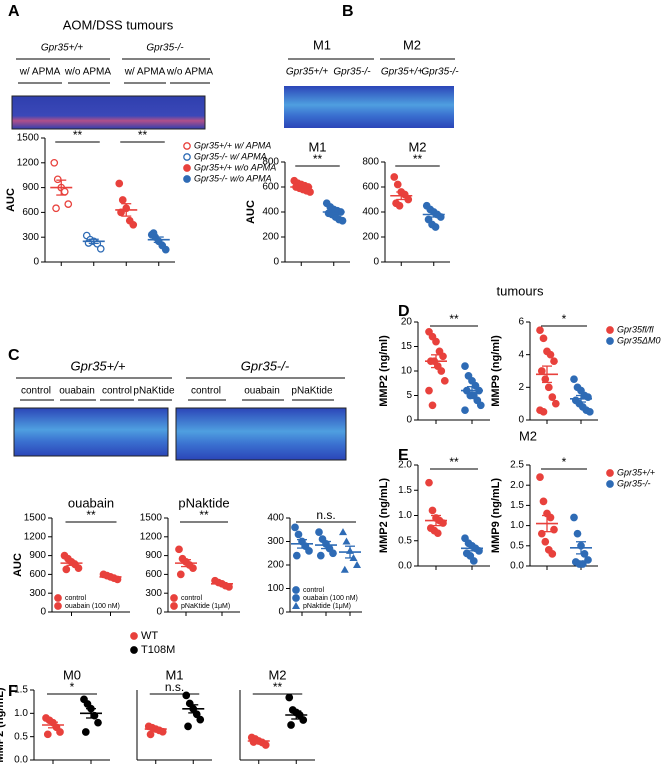  What do you see at coordinates (639, 340) in the screenshot?
I see `legend-label: Gpr35ΔM0` at bounding box center [639, 340].